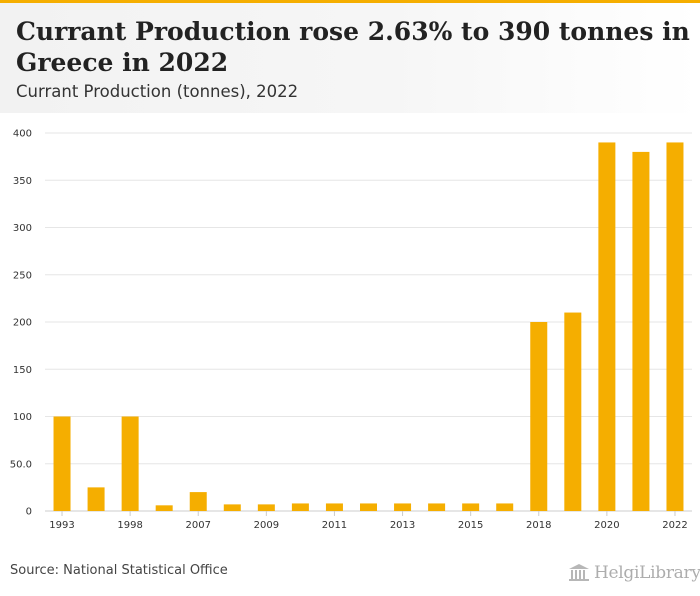 This screenshot has height=596, width=700. I want to click on y-tick-label: 0, so click(29, 512).